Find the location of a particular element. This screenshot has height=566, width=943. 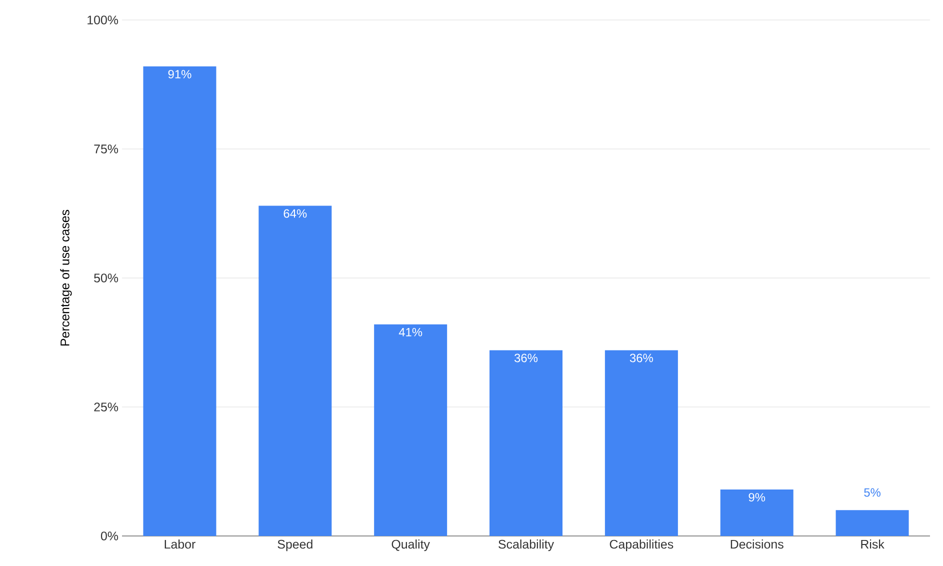

data-label: 5% is located at coordinates (872, 492).